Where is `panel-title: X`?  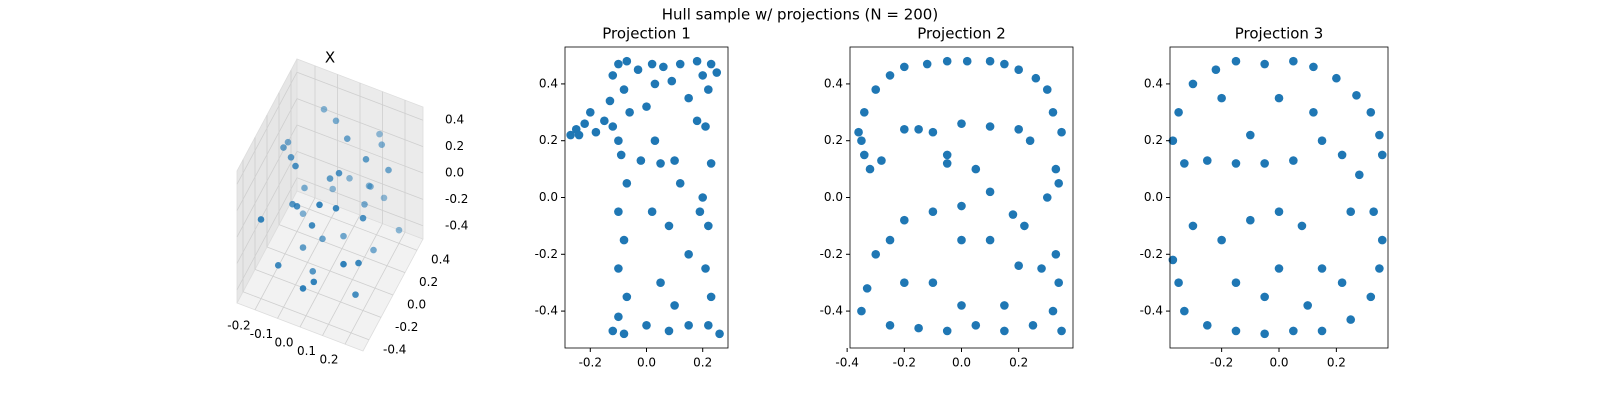
panel-title: X is located at coordinates (330, 58).